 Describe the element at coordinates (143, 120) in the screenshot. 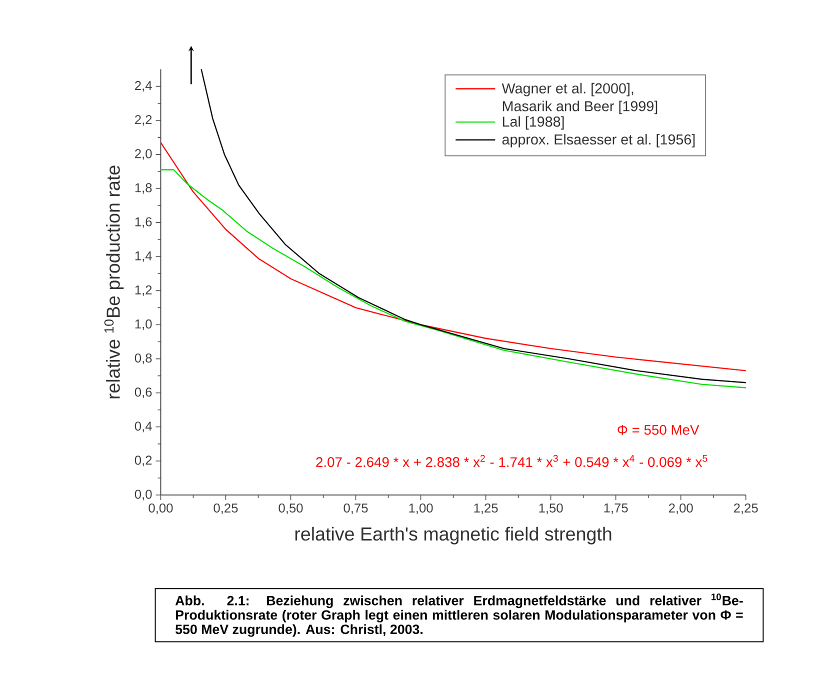

I see `y-tick-label: 2,2` at that location.